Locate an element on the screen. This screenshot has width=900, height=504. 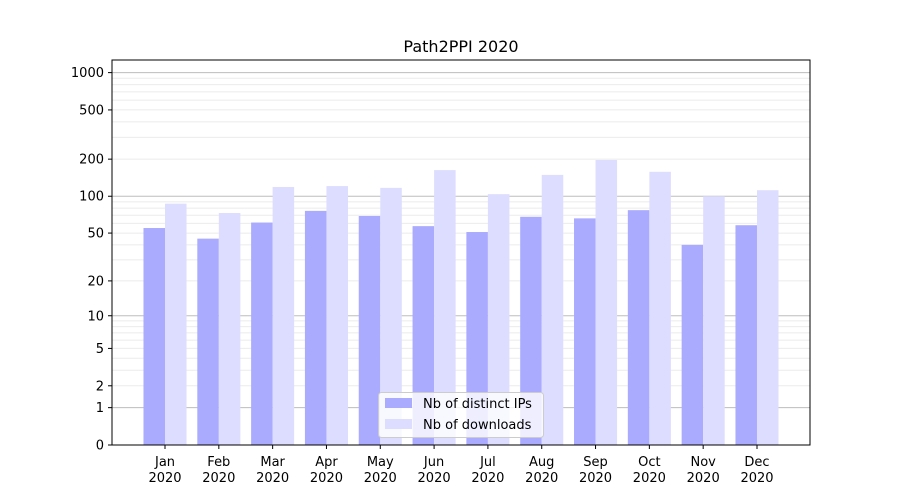
y-tick-label: 1 is located at coordinates (100, 408).